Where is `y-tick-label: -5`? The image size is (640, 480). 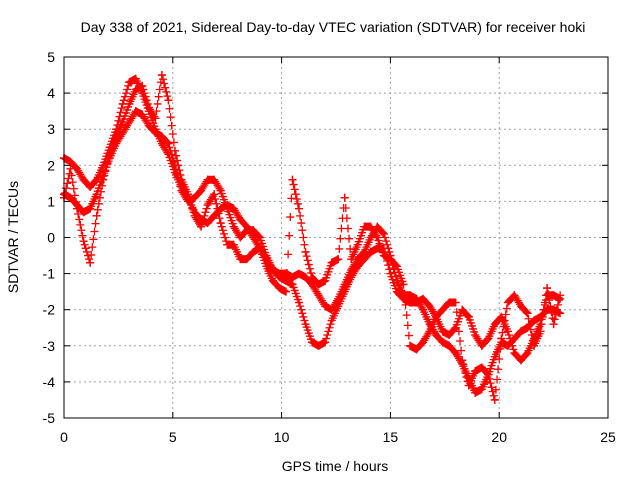 y-tick-label: -5 is located at coordinates (49, 418).